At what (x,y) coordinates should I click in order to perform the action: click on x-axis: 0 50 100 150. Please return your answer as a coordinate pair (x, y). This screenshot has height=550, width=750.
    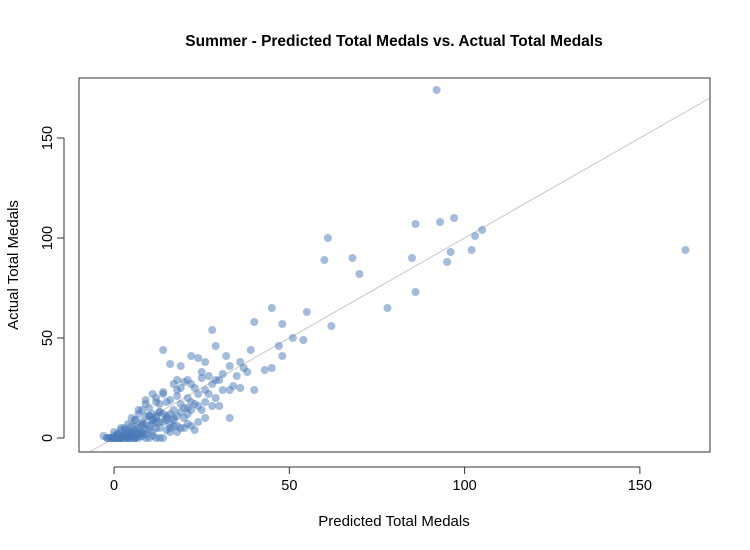
    Looking at the image, I should click on (381, 480).